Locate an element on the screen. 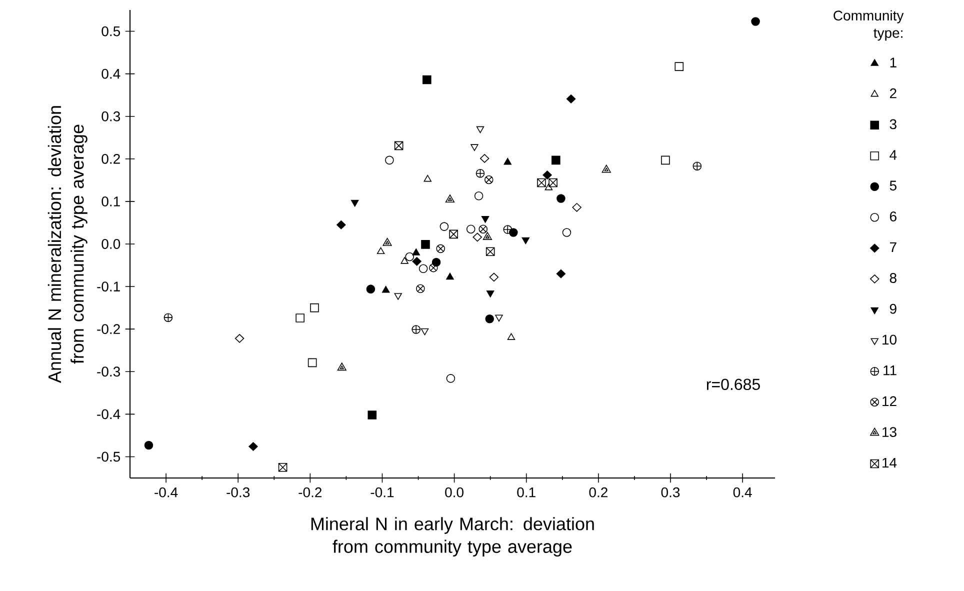 This screenshot has height=591, width=964. y-axis-title: Annual N mineralization: deviation from community type average is located at coordinates (68, 245).